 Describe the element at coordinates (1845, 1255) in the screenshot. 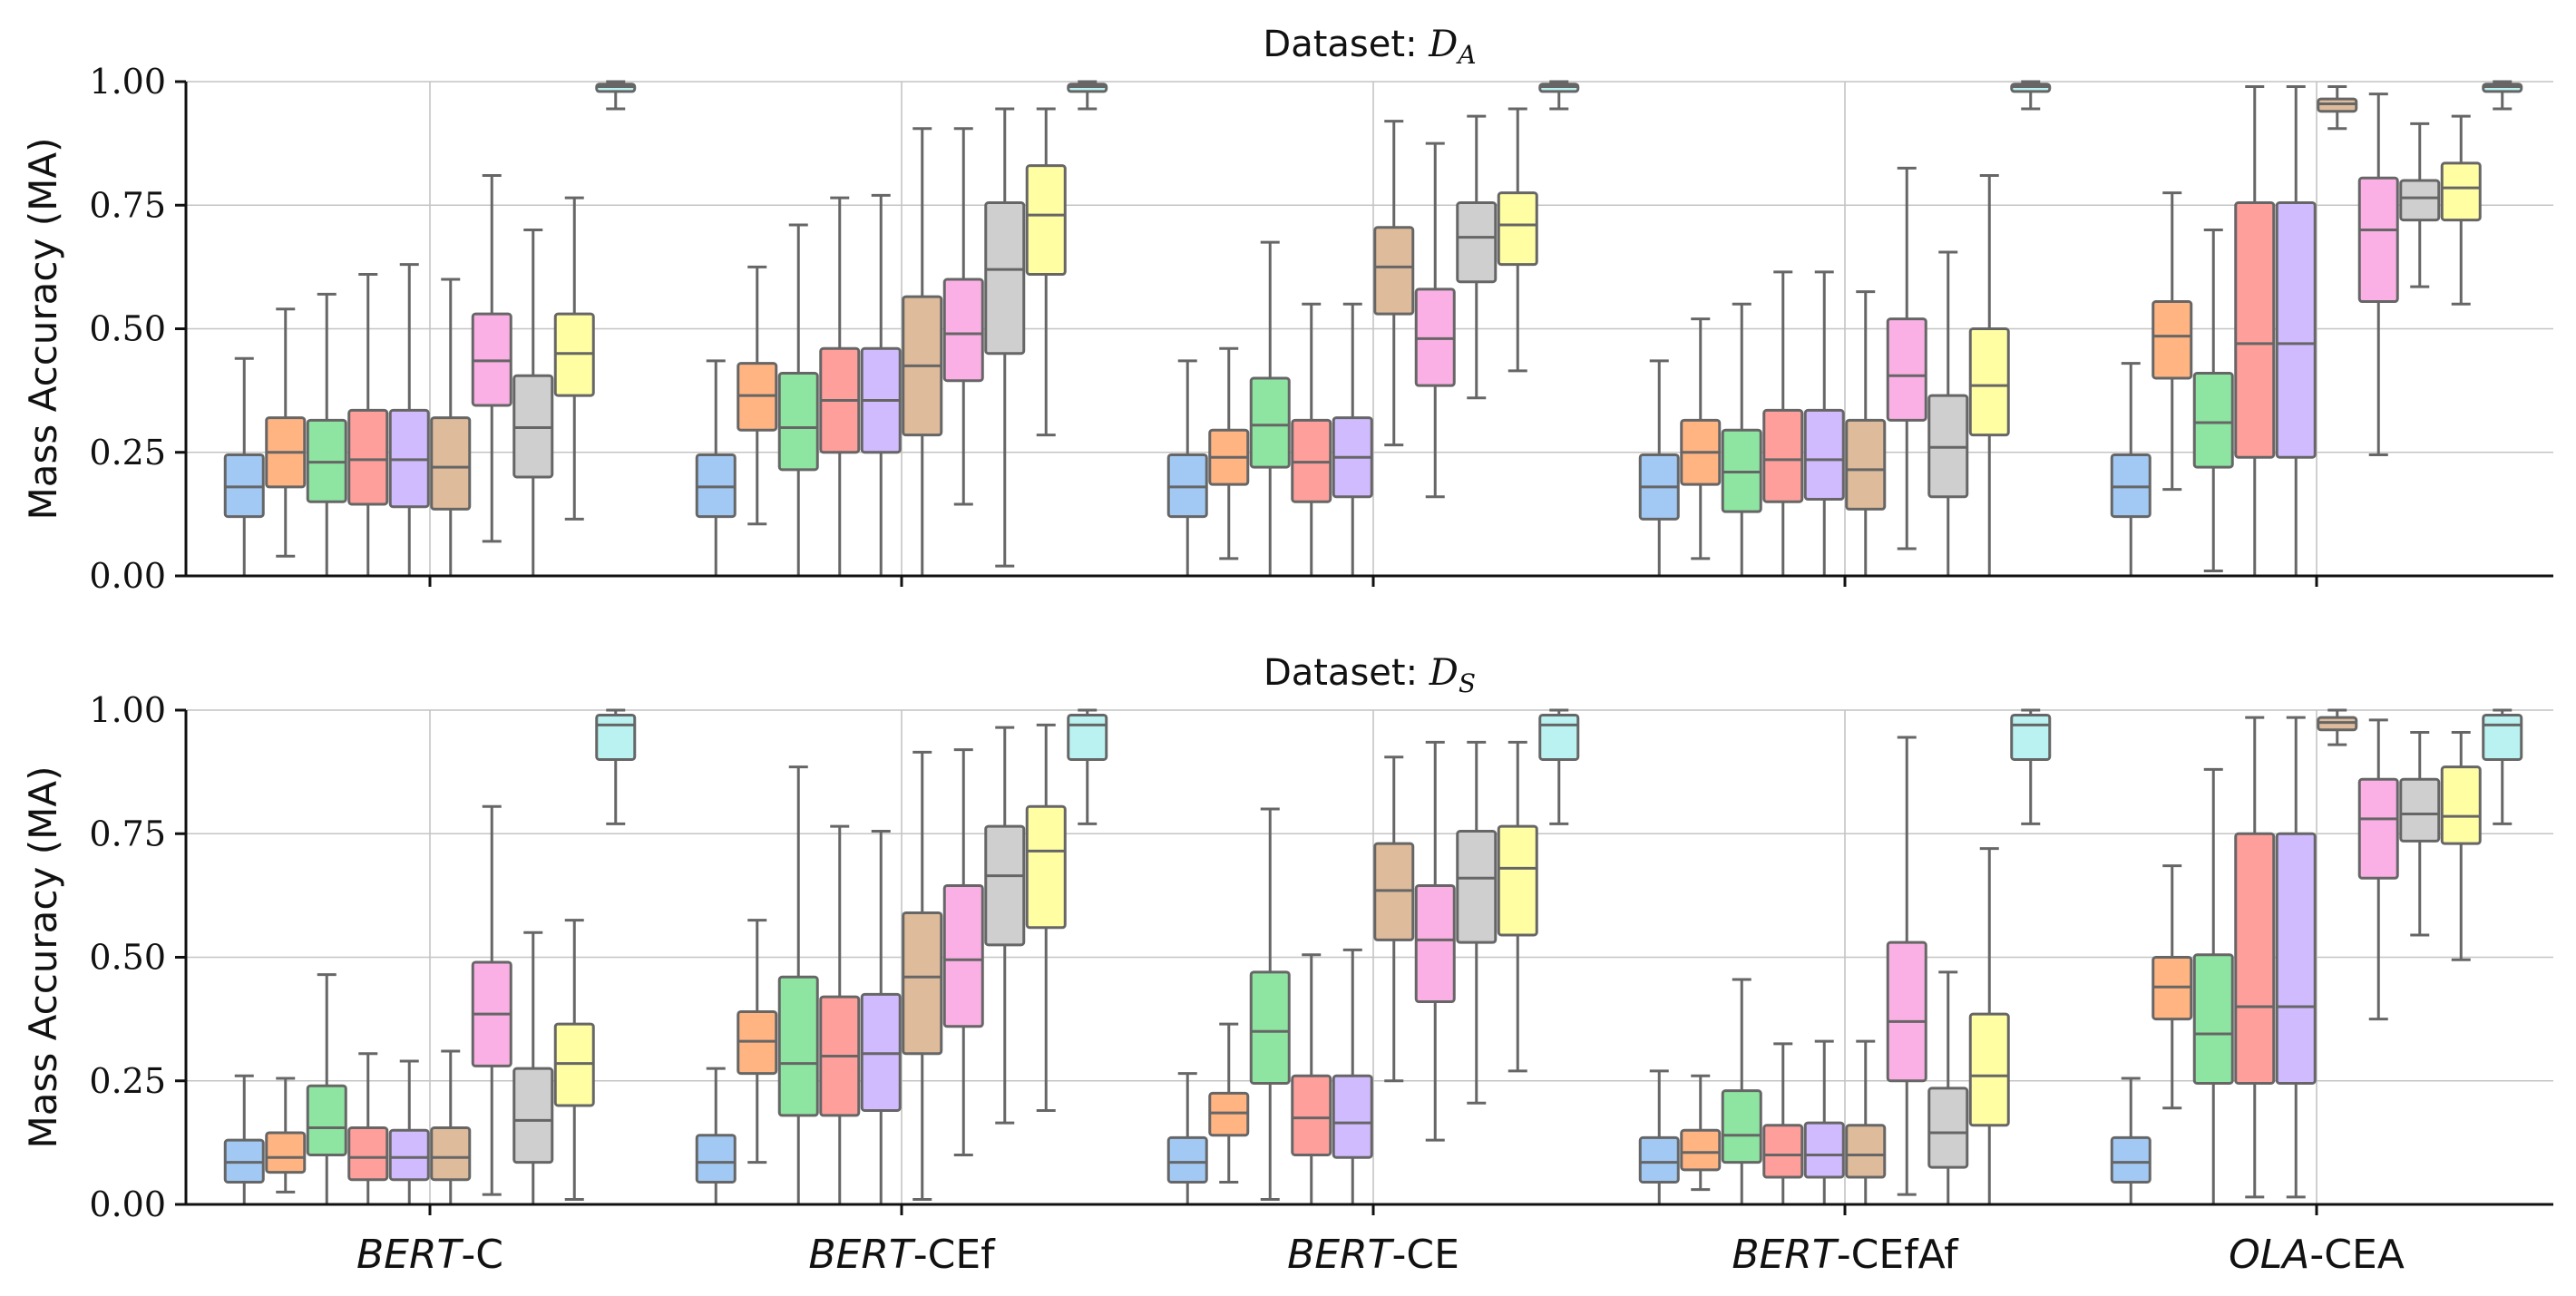

I see `x-tick-label: BERT-CEfAf` at that location.